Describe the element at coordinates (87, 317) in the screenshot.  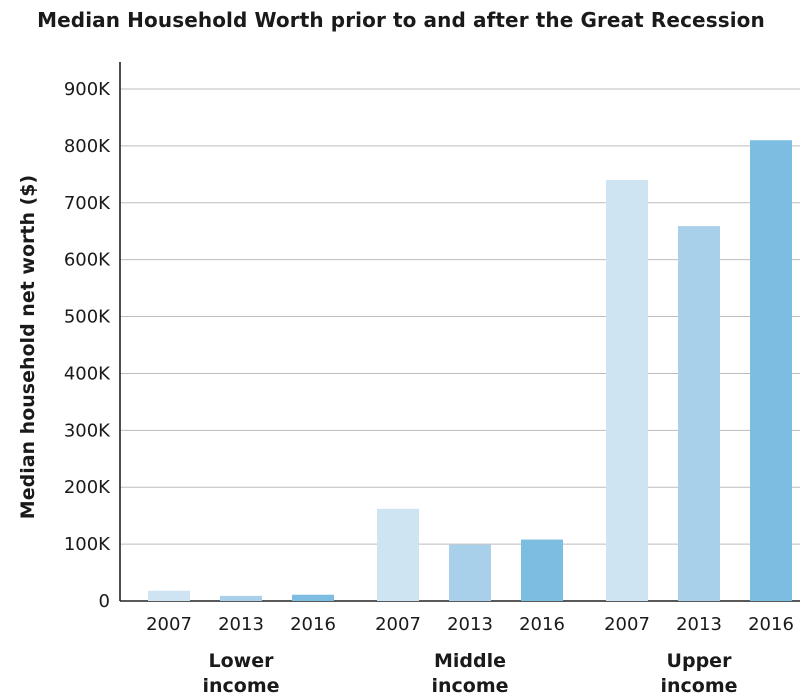
I see `y-tick-label: 500K` at that location.